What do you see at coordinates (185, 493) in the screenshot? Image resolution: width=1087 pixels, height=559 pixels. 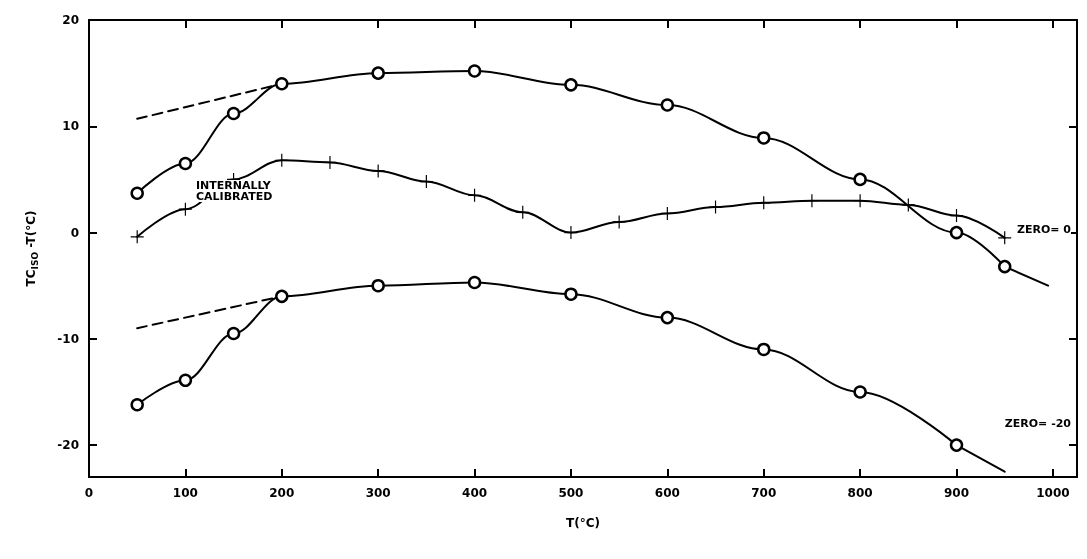 I see `x-tick-label: 100` at bounding box center [185, 493].